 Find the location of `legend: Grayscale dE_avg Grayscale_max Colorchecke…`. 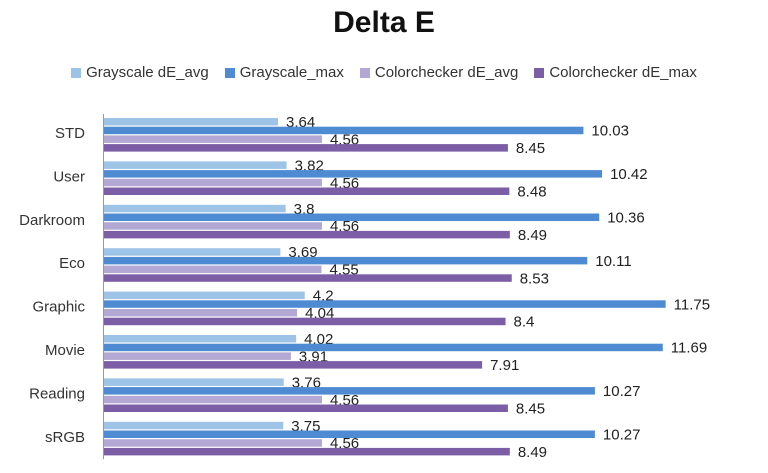

legend: Grayscale dE_avg Grayscale_max Colorchecke… is located at coordinates (384, 72).